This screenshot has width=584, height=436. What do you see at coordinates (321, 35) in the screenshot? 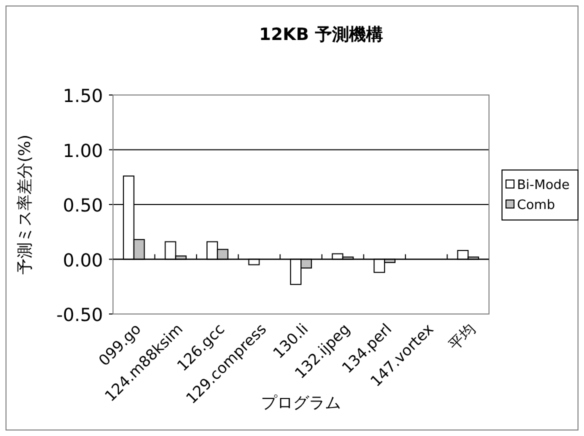
I see `chart-title: 12KB 予測機構` at bounding box center [321, 35].